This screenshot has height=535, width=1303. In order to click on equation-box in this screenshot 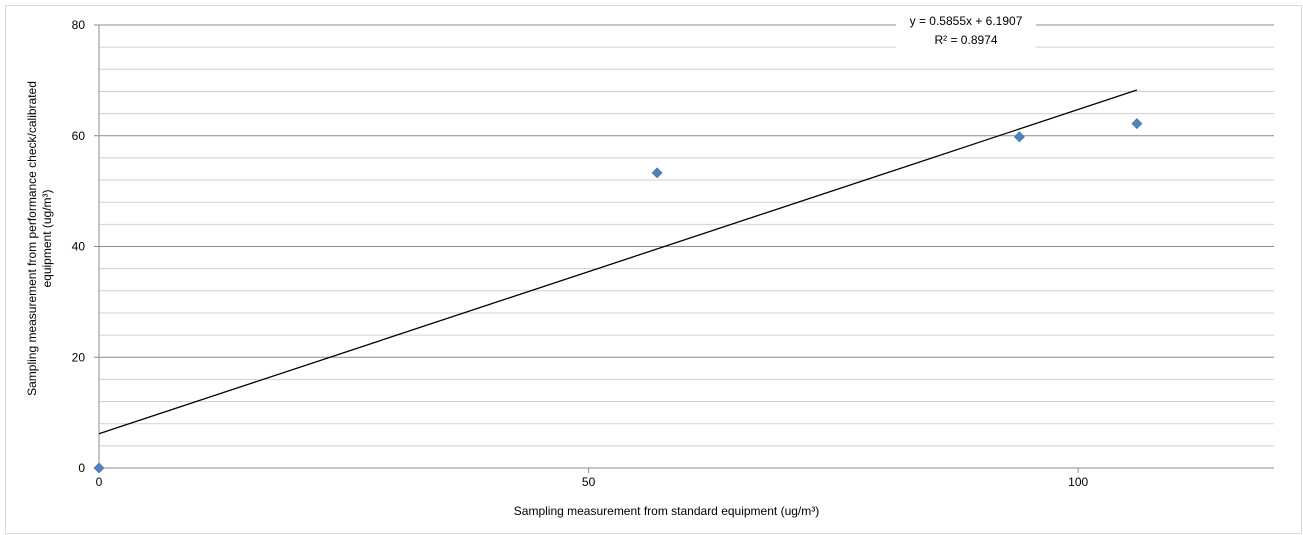, I will do `click(966, 30)`.